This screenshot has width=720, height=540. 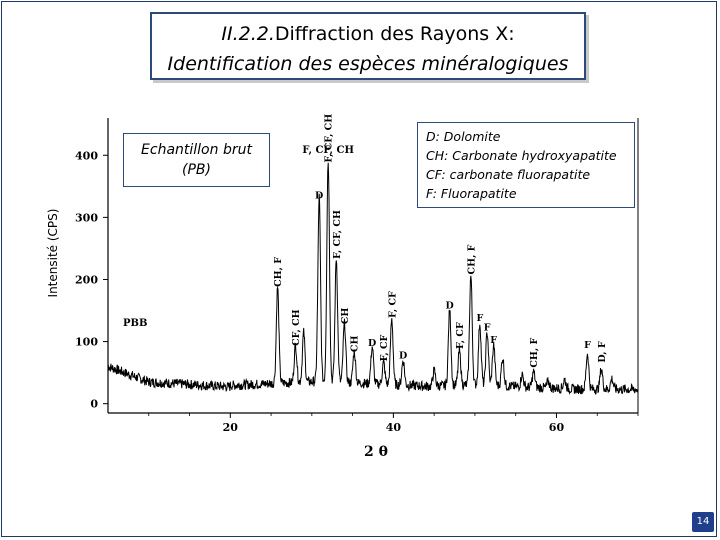 What do you see at coordinates (86, 342) in the screenshot?
I see `y-tick-label: 100` at bounding box center [86, 342].